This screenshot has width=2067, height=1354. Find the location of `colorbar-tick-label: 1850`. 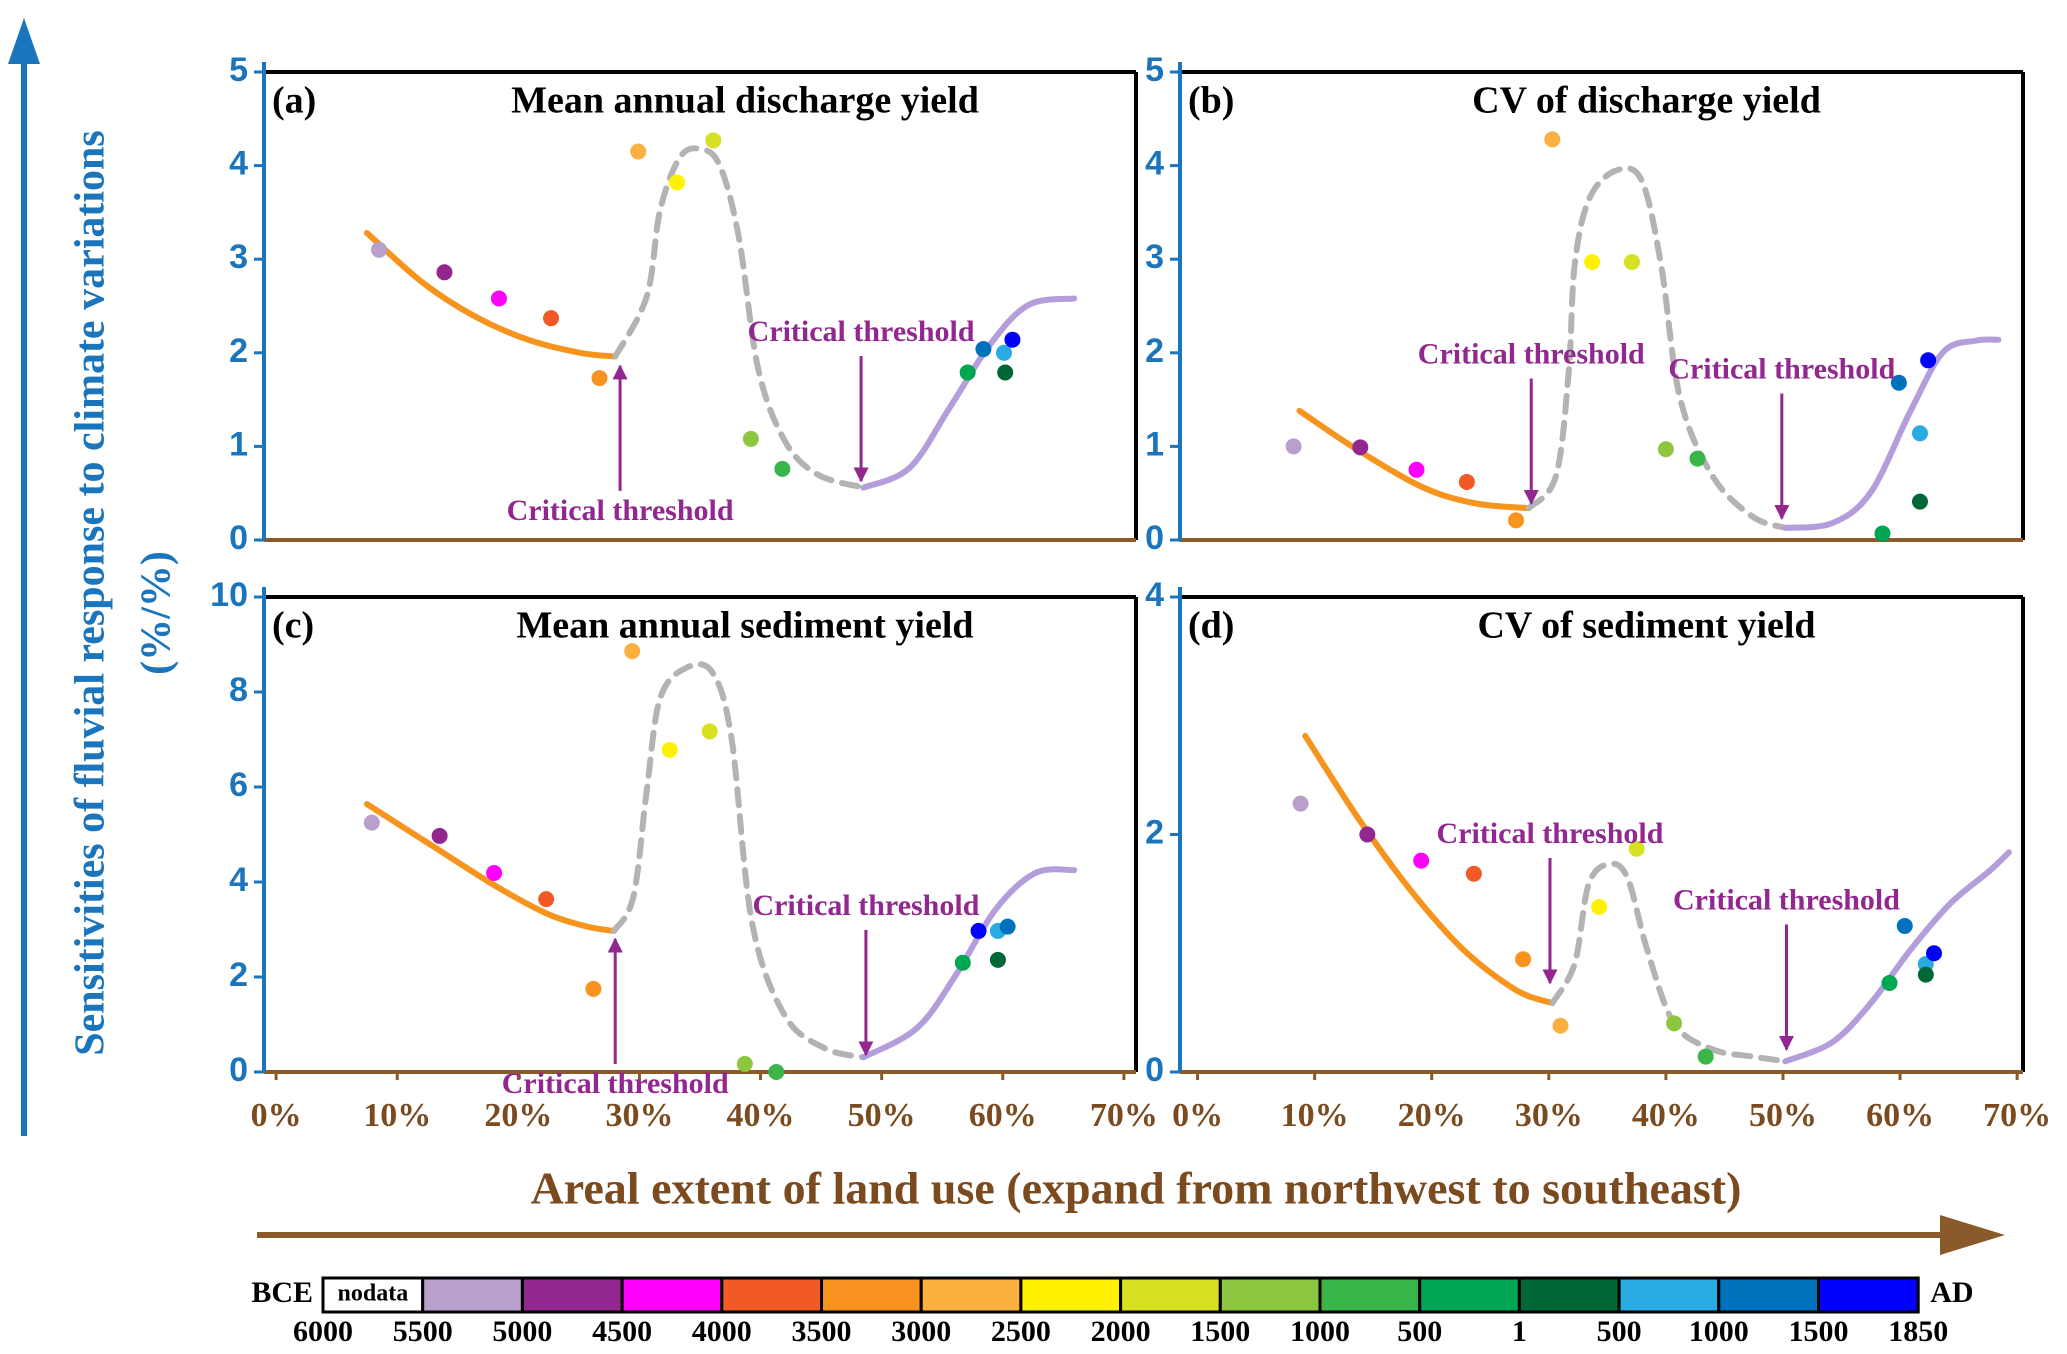

colorbar-tick-label: 1850 is located at coordinates (1918, 1331).